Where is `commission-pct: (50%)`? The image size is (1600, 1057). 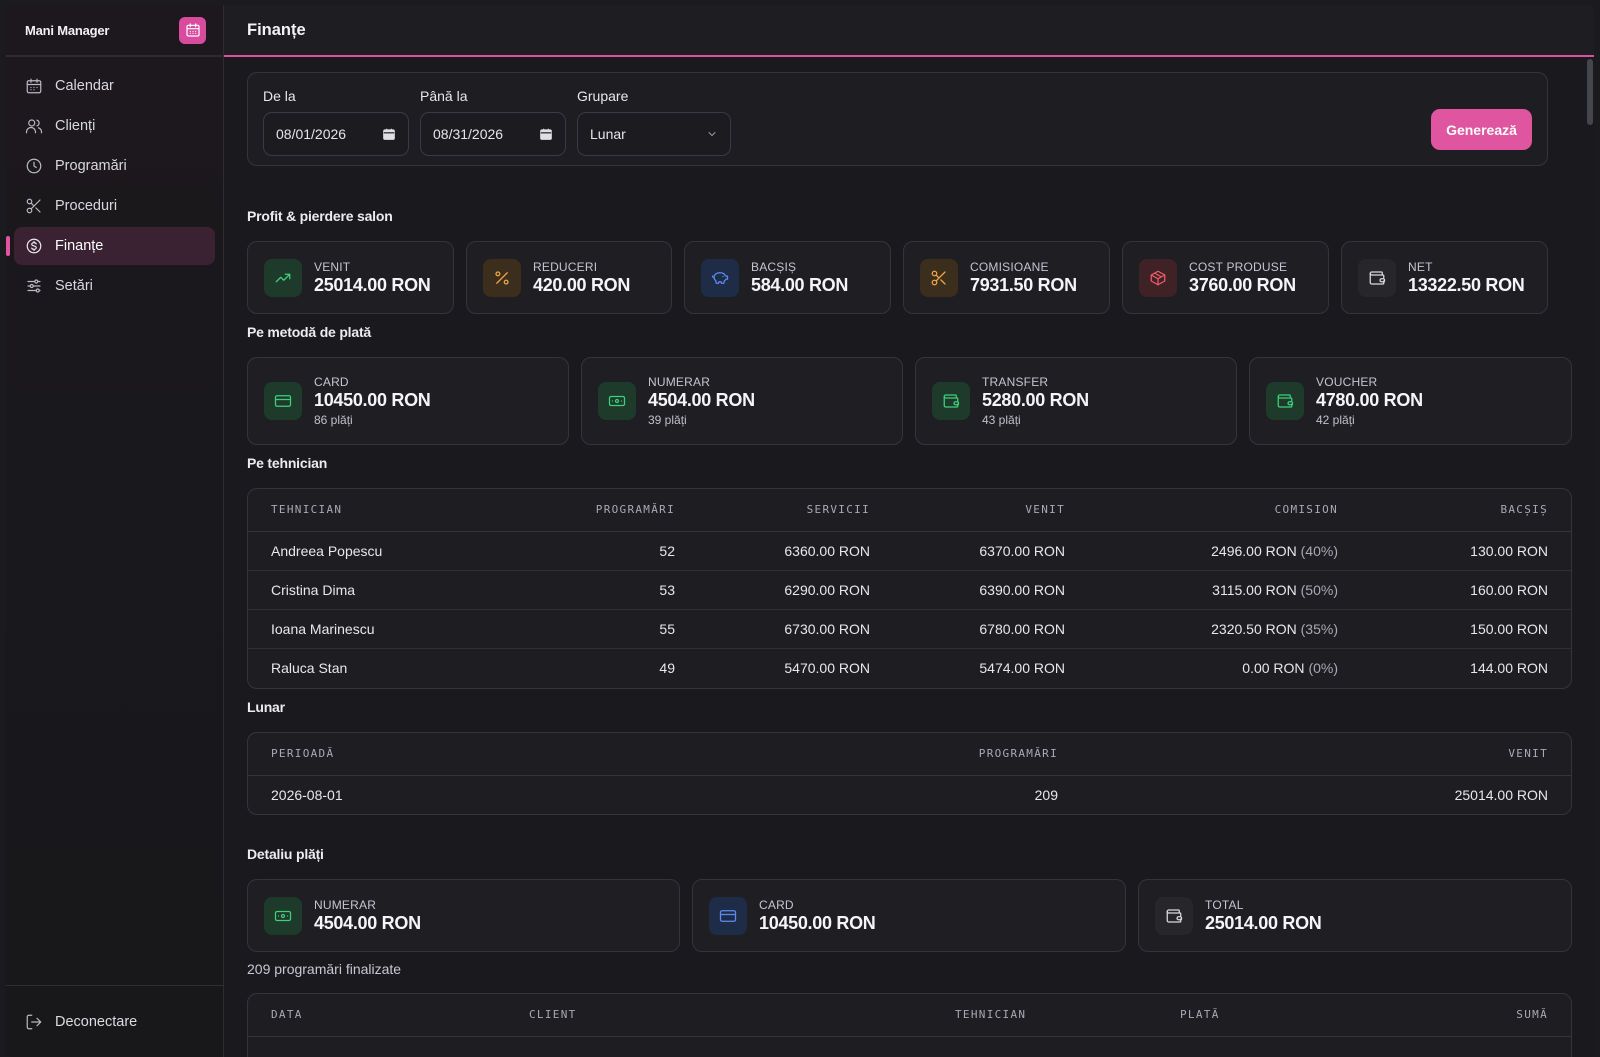 commission-pct: (50%) is located at coordinates (1319, 589).